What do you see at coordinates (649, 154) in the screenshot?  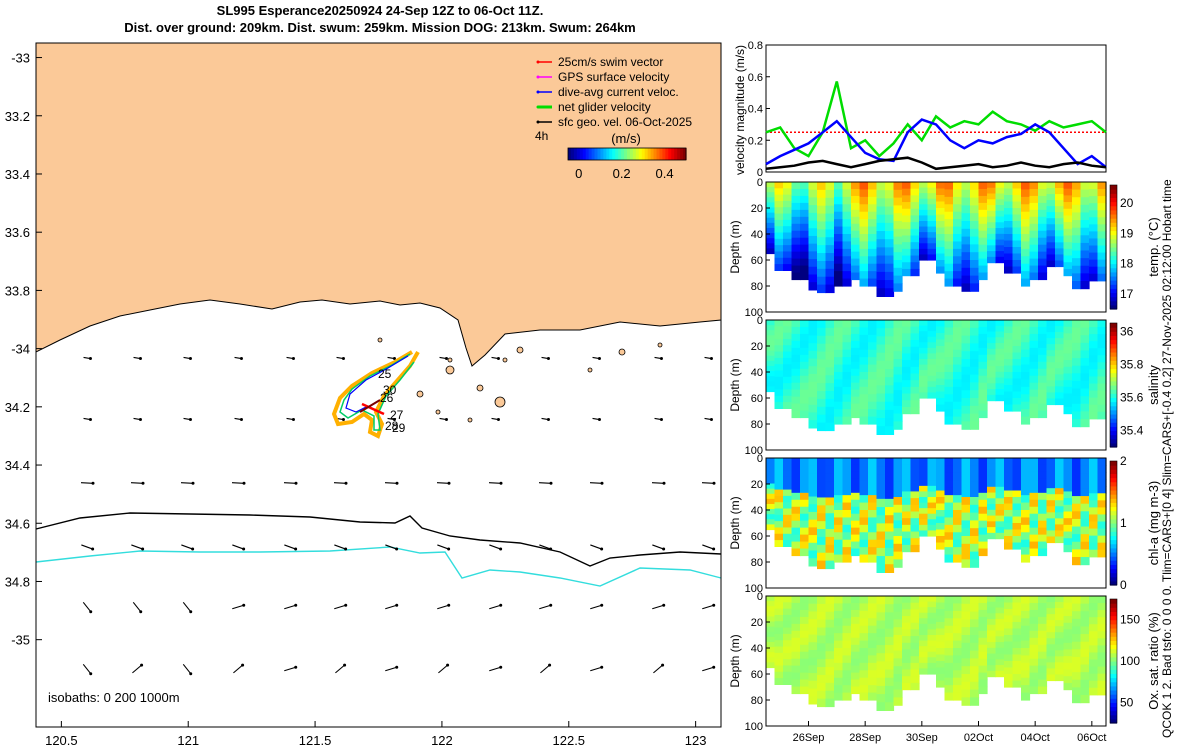 I see `map-colorbar-cell` at bounding box center [649, 154].